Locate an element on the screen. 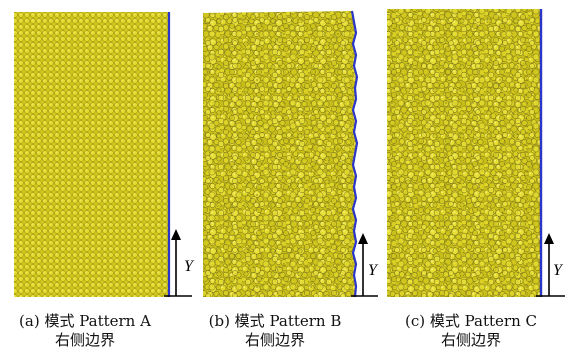 Image resolution: width=573 pixels, height=356 pixels. y-axis-label-c: Y is located at coordinates (558, 270).